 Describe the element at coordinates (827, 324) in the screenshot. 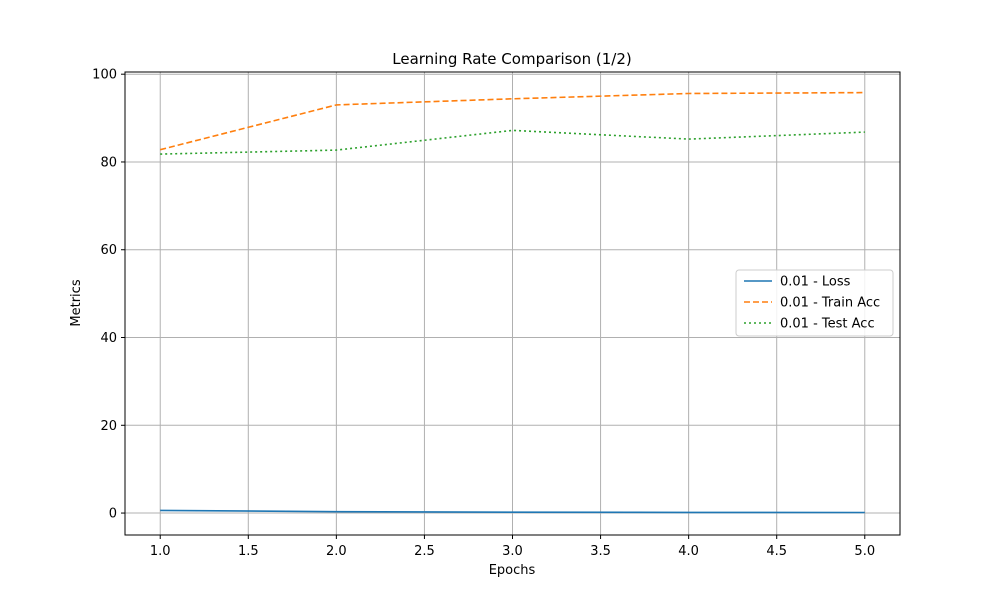

I see `legend-label: 0.01 - Test Acc` at that location.